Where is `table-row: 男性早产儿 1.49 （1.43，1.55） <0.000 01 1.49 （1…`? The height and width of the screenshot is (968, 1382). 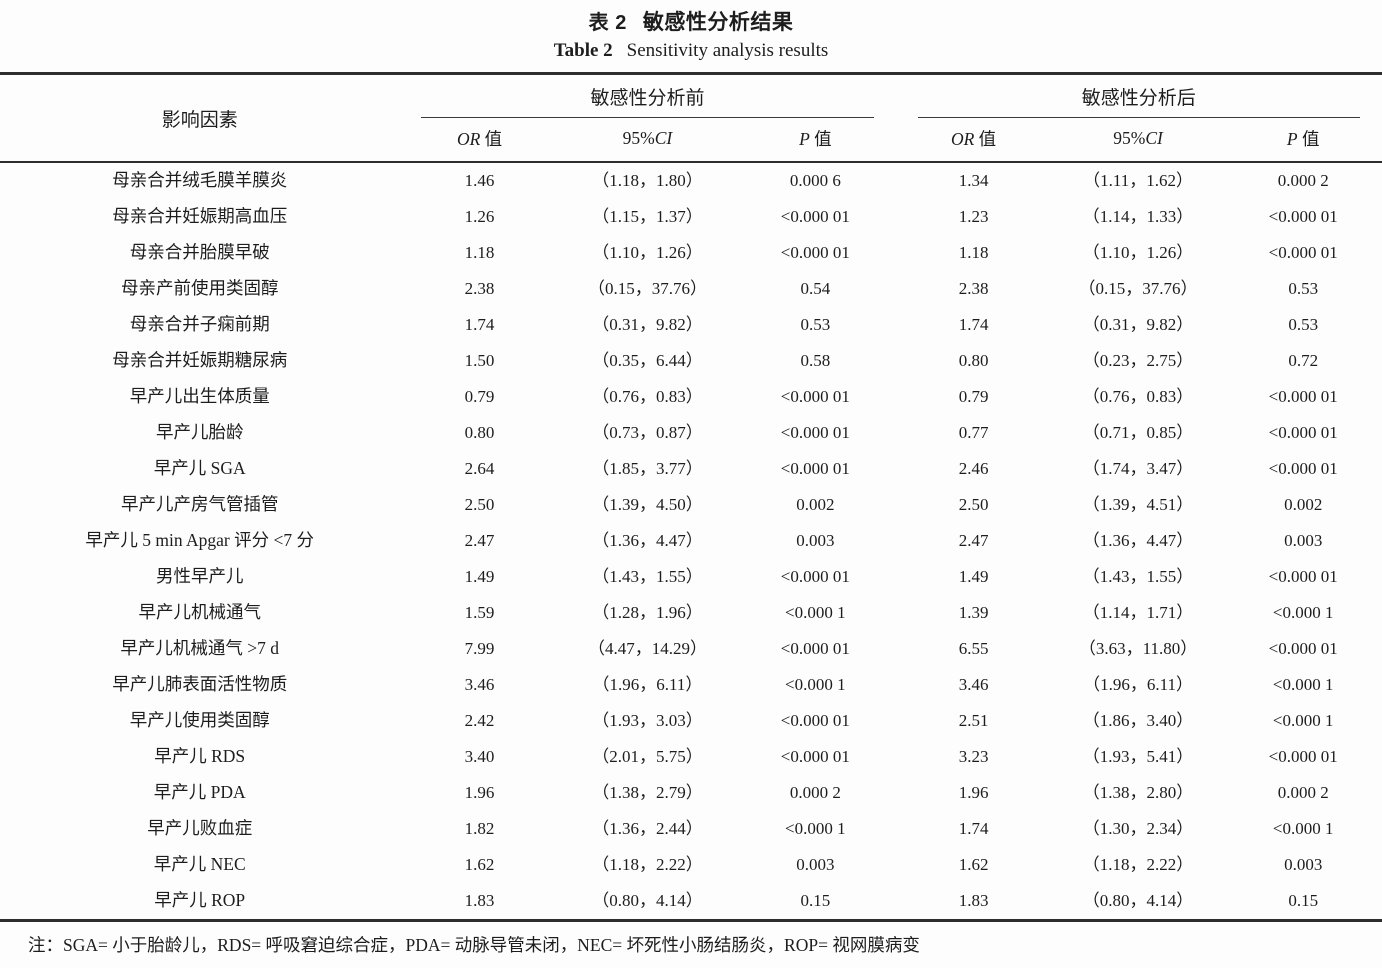 table-row: 男性早产儿 1.49 （1.43，1.55） <0.000 01 1.49 （1… is located at coordinates (691, 577).